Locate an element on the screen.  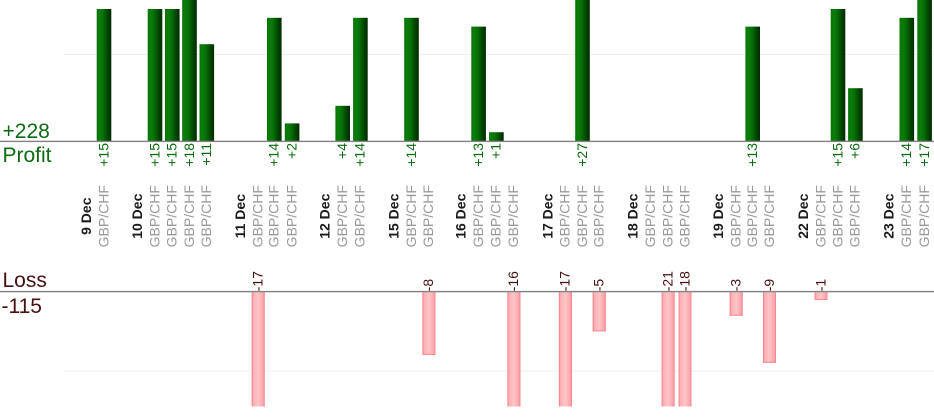
svg-text: +2 is located at coordinates (291, 151).